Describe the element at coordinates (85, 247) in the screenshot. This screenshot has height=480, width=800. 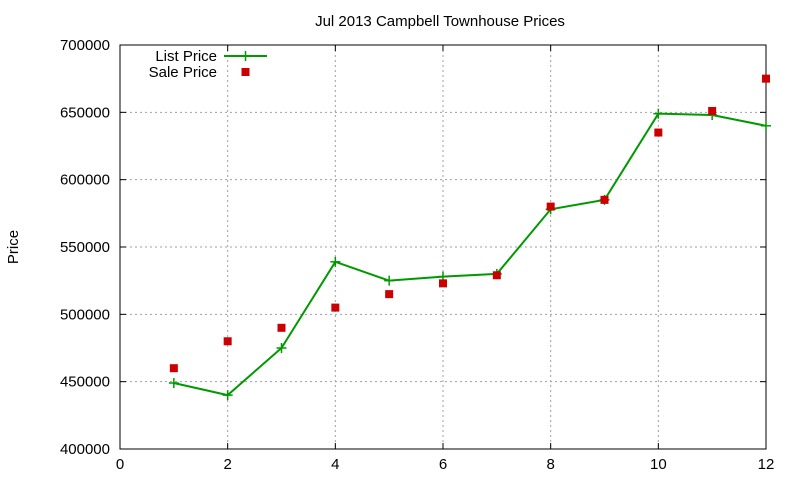
I see `y-tick-label: 550000` at that location.